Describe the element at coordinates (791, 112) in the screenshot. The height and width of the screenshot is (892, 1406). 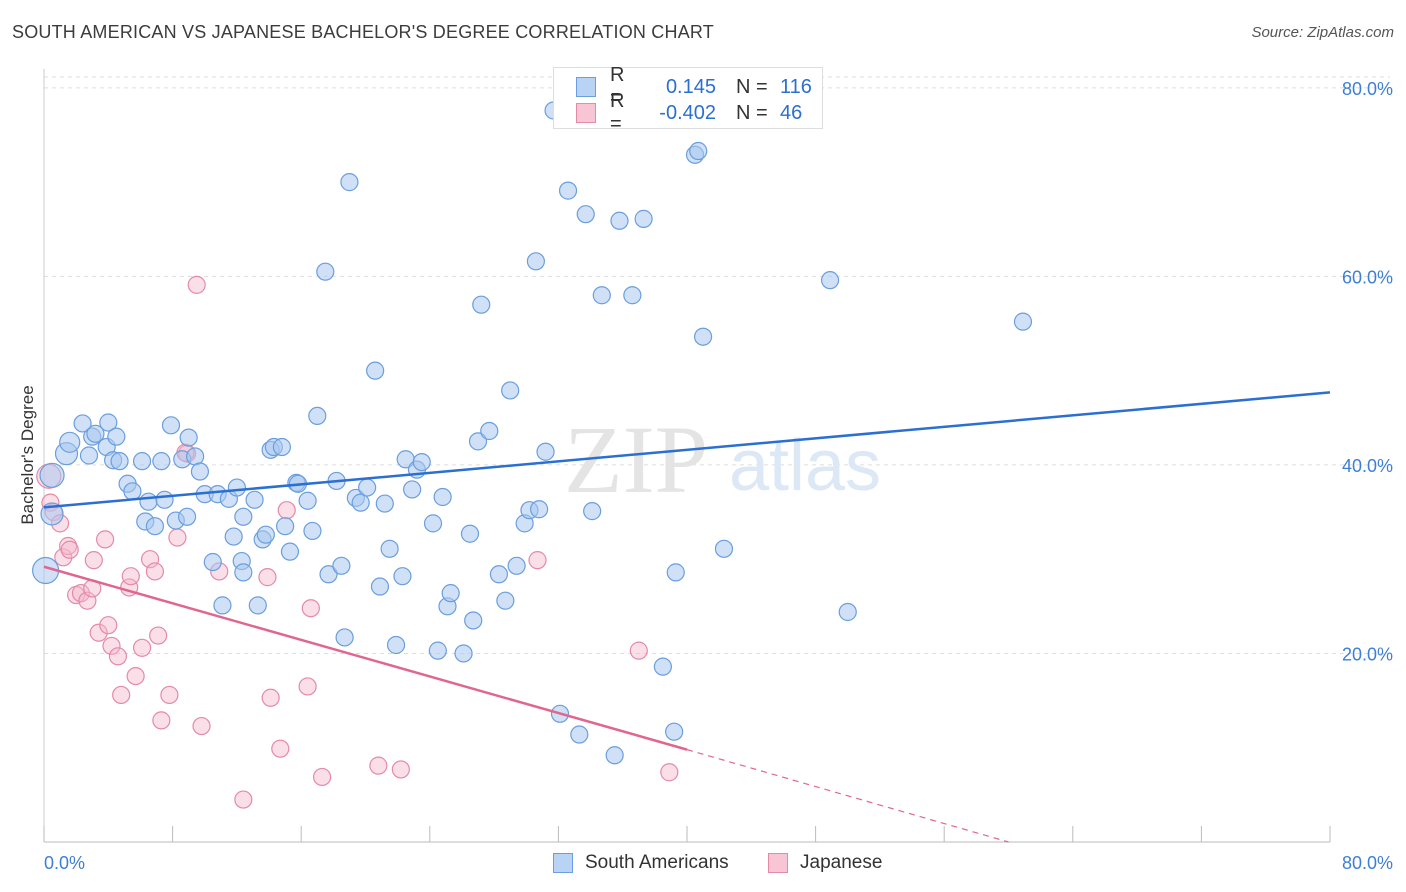
I see `legend-n-value: 46` at that location.